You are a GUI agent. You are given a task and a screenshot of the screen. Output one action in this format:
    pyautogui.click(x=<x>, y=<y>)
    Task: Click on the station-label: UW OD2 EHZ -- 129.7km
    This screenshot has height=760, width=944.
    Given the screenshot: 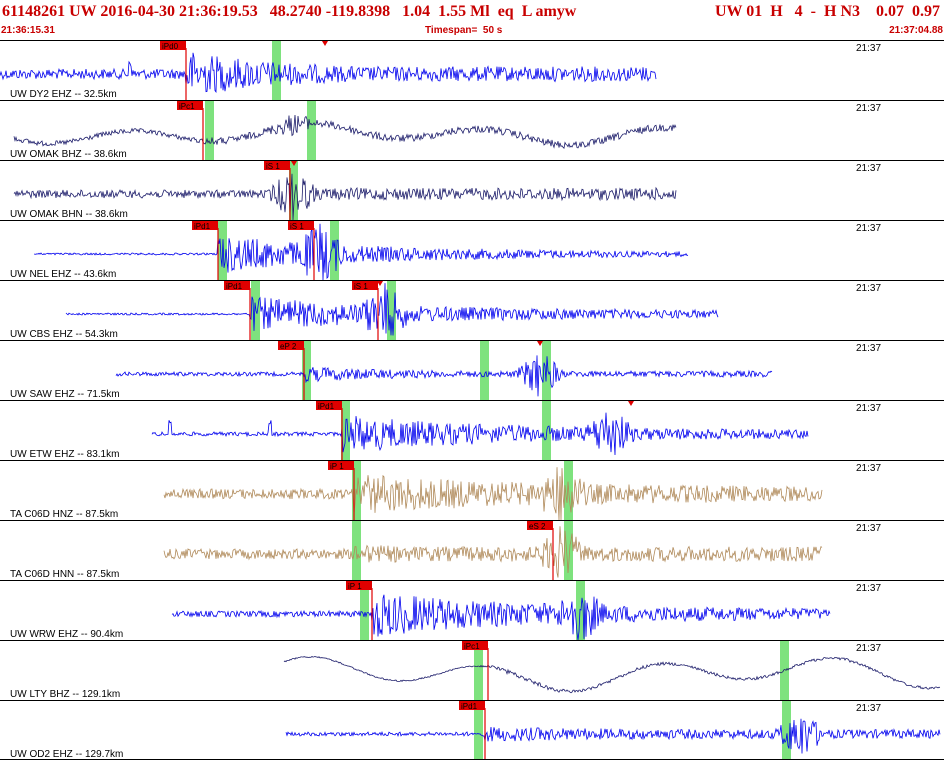 What is the action you would take?
    pyautogui.click(x=66, y=754)
    